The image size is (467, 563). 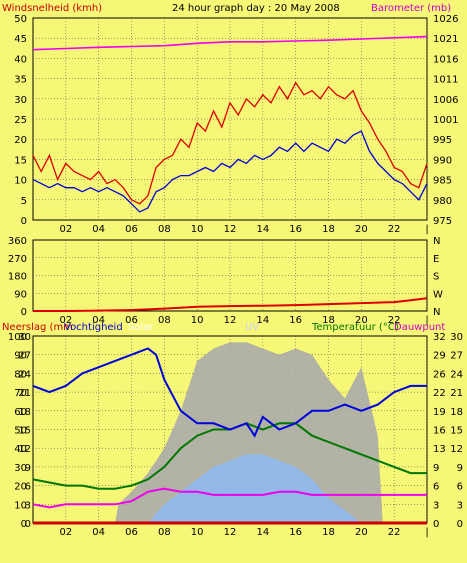 I want to click on direction-tick-label: 90, so click(x=20, y=294).